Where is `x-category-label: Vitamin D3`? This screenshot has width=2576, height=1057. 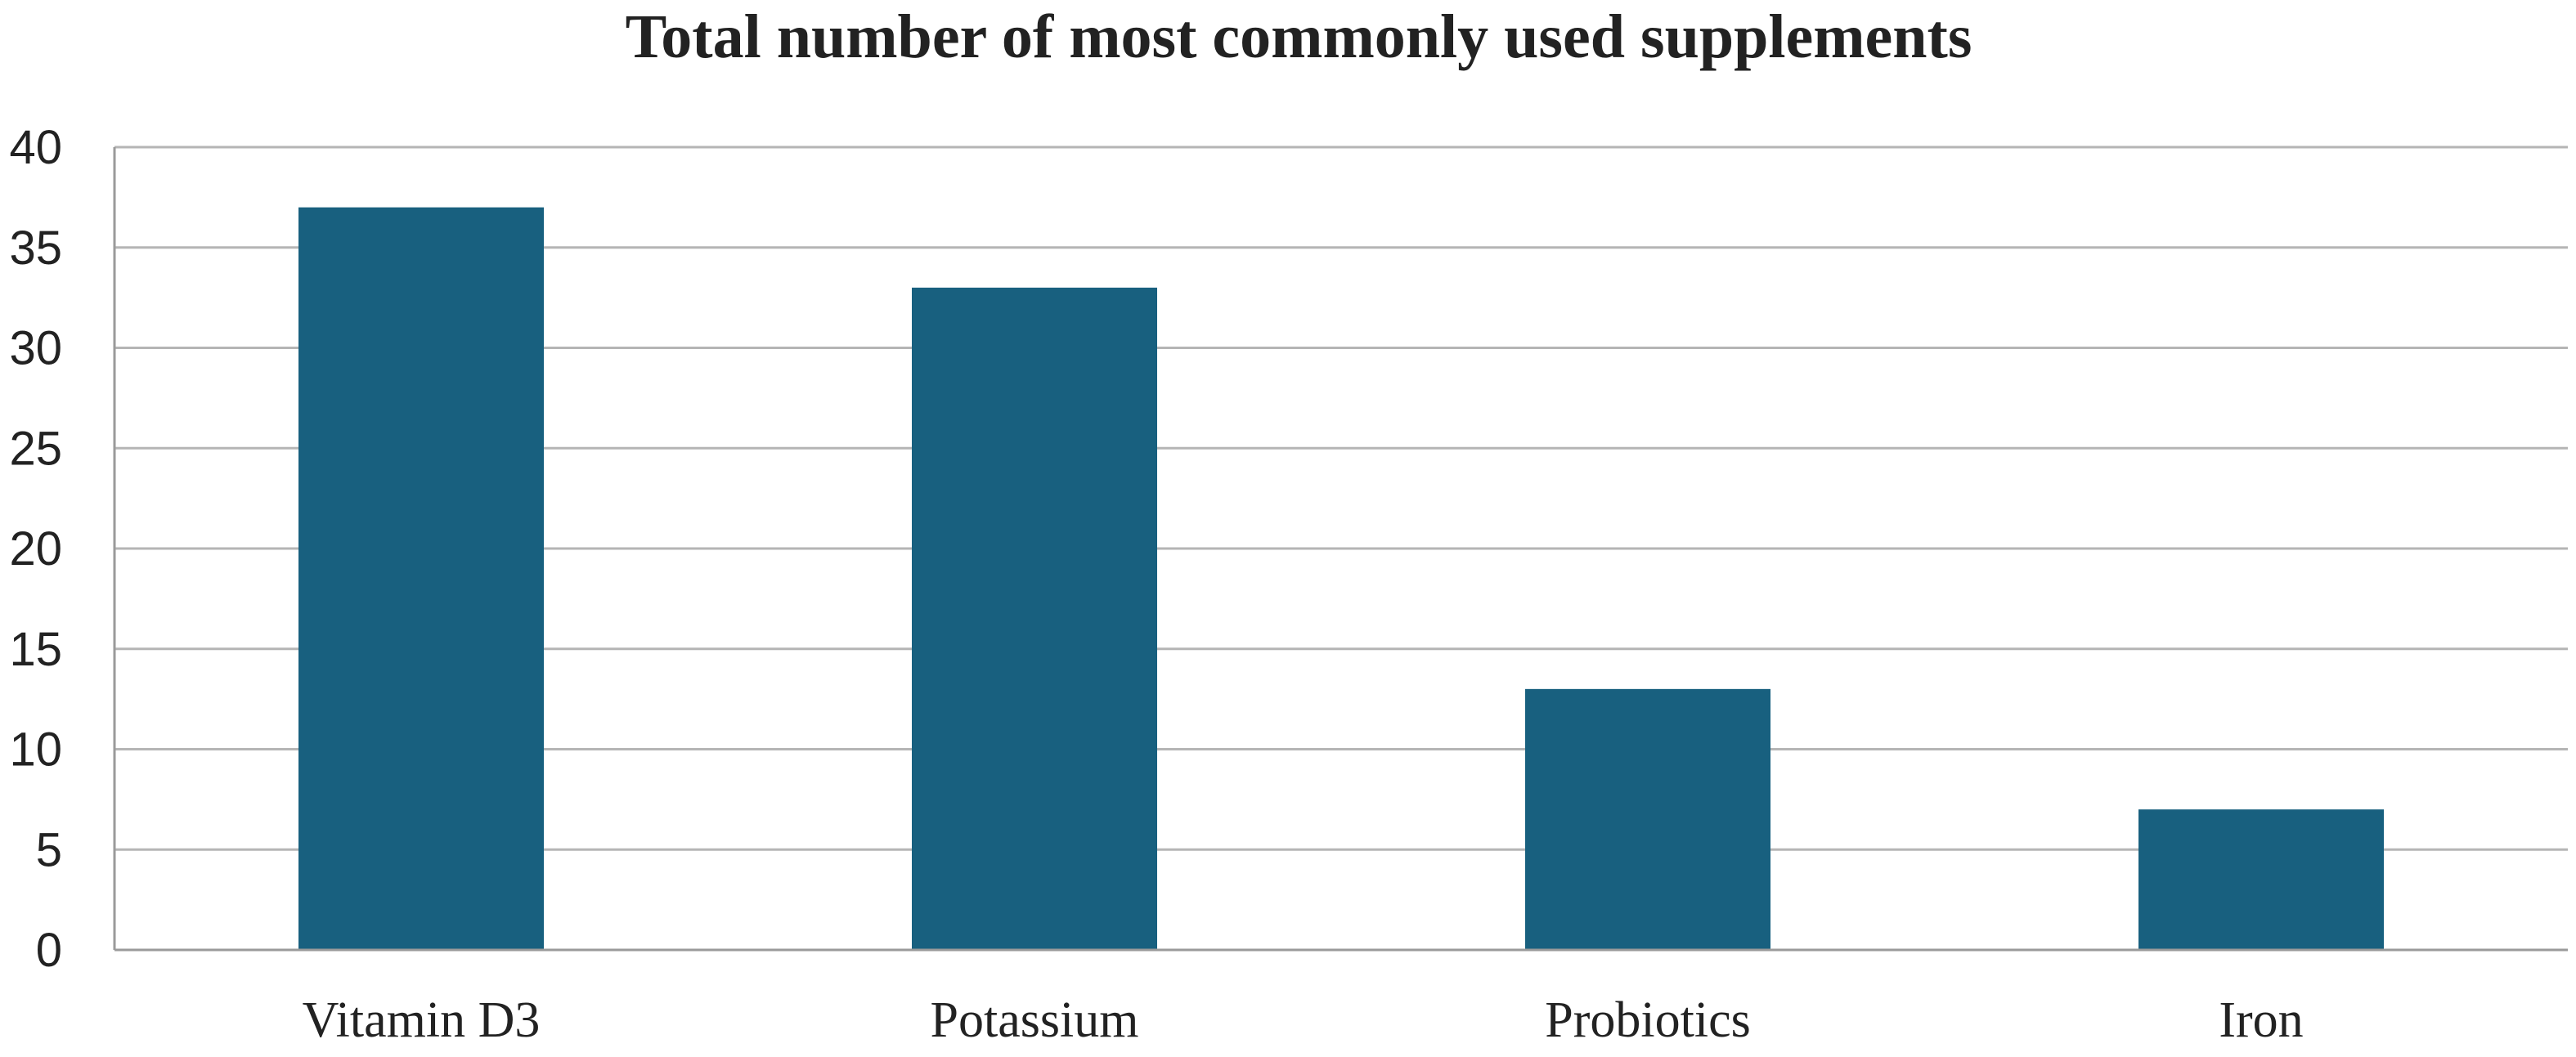
x-category-label: Vitamin D3 is located at coordinates (422, 1020).